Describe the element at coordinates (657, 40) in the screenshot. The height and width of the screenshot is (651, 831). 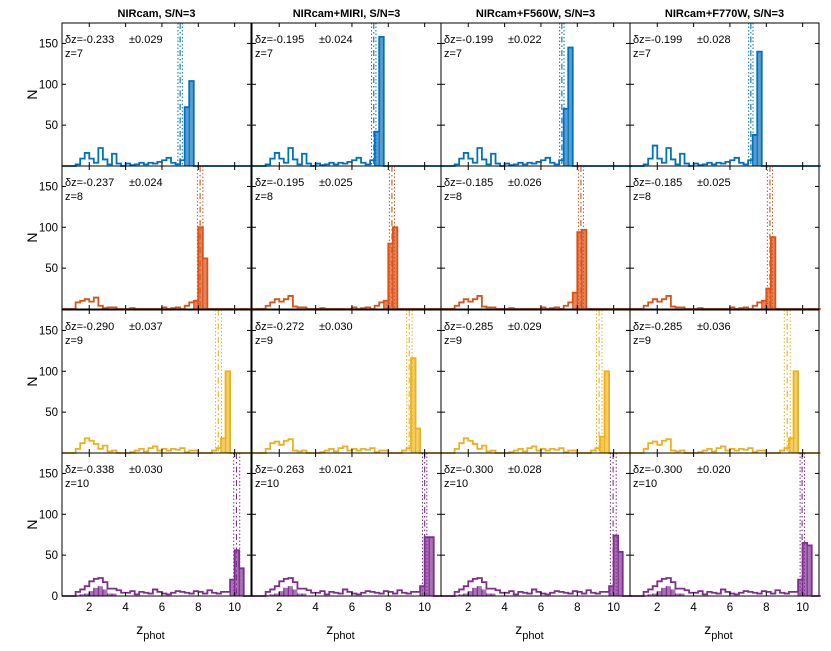
I see `delta-z-label: δz=-0.199` at that location.